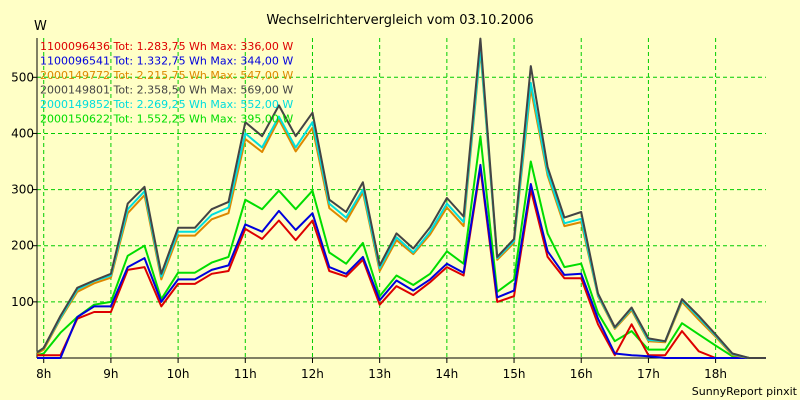  What do you see at coordinates (43, 374) in the screenshot?
I see `x-tick-label: 8h` at bounding box center [43, 374].